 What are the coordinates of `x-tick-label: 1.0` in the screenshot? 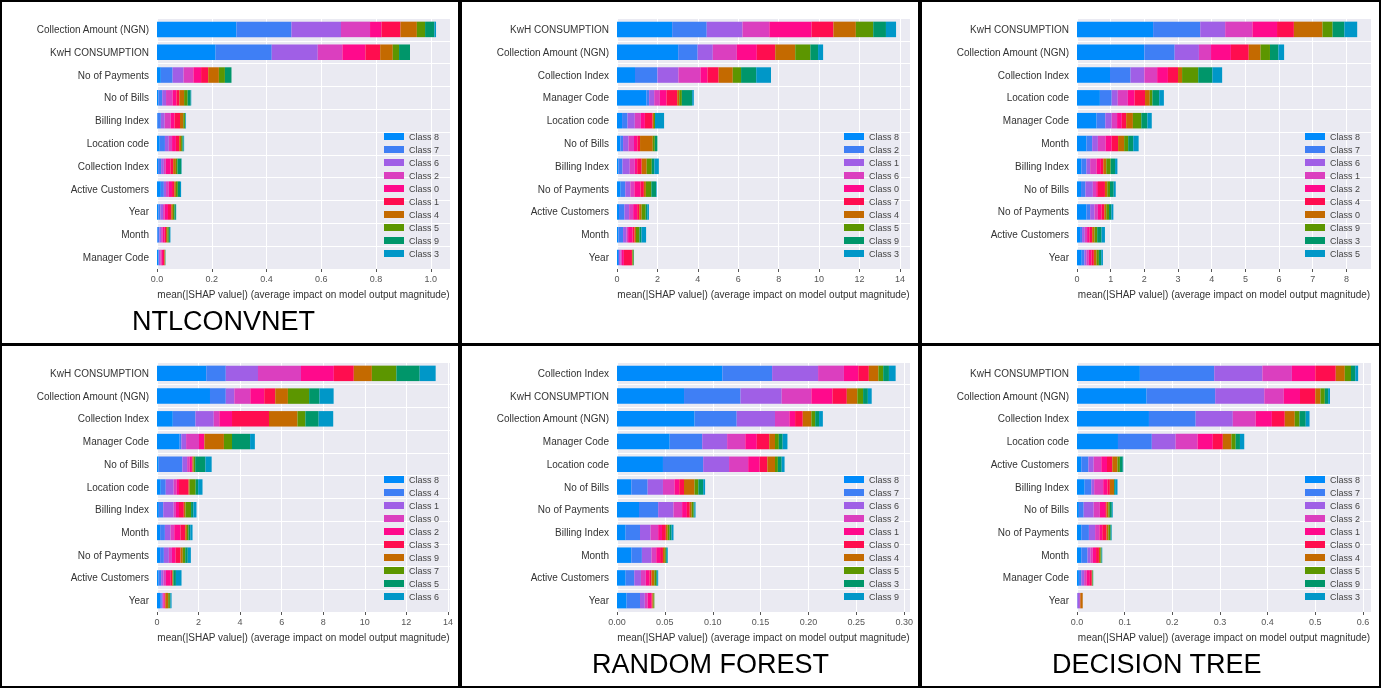 It's located at (431, 278).